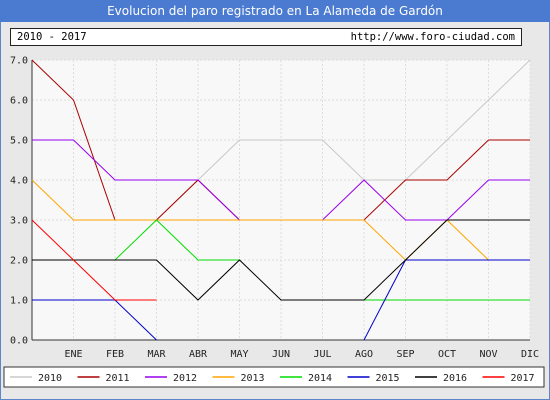 The height and width of the screenshot is (400, 550). I want to click on period-label: 2010 - 2017, so click(52, 37).